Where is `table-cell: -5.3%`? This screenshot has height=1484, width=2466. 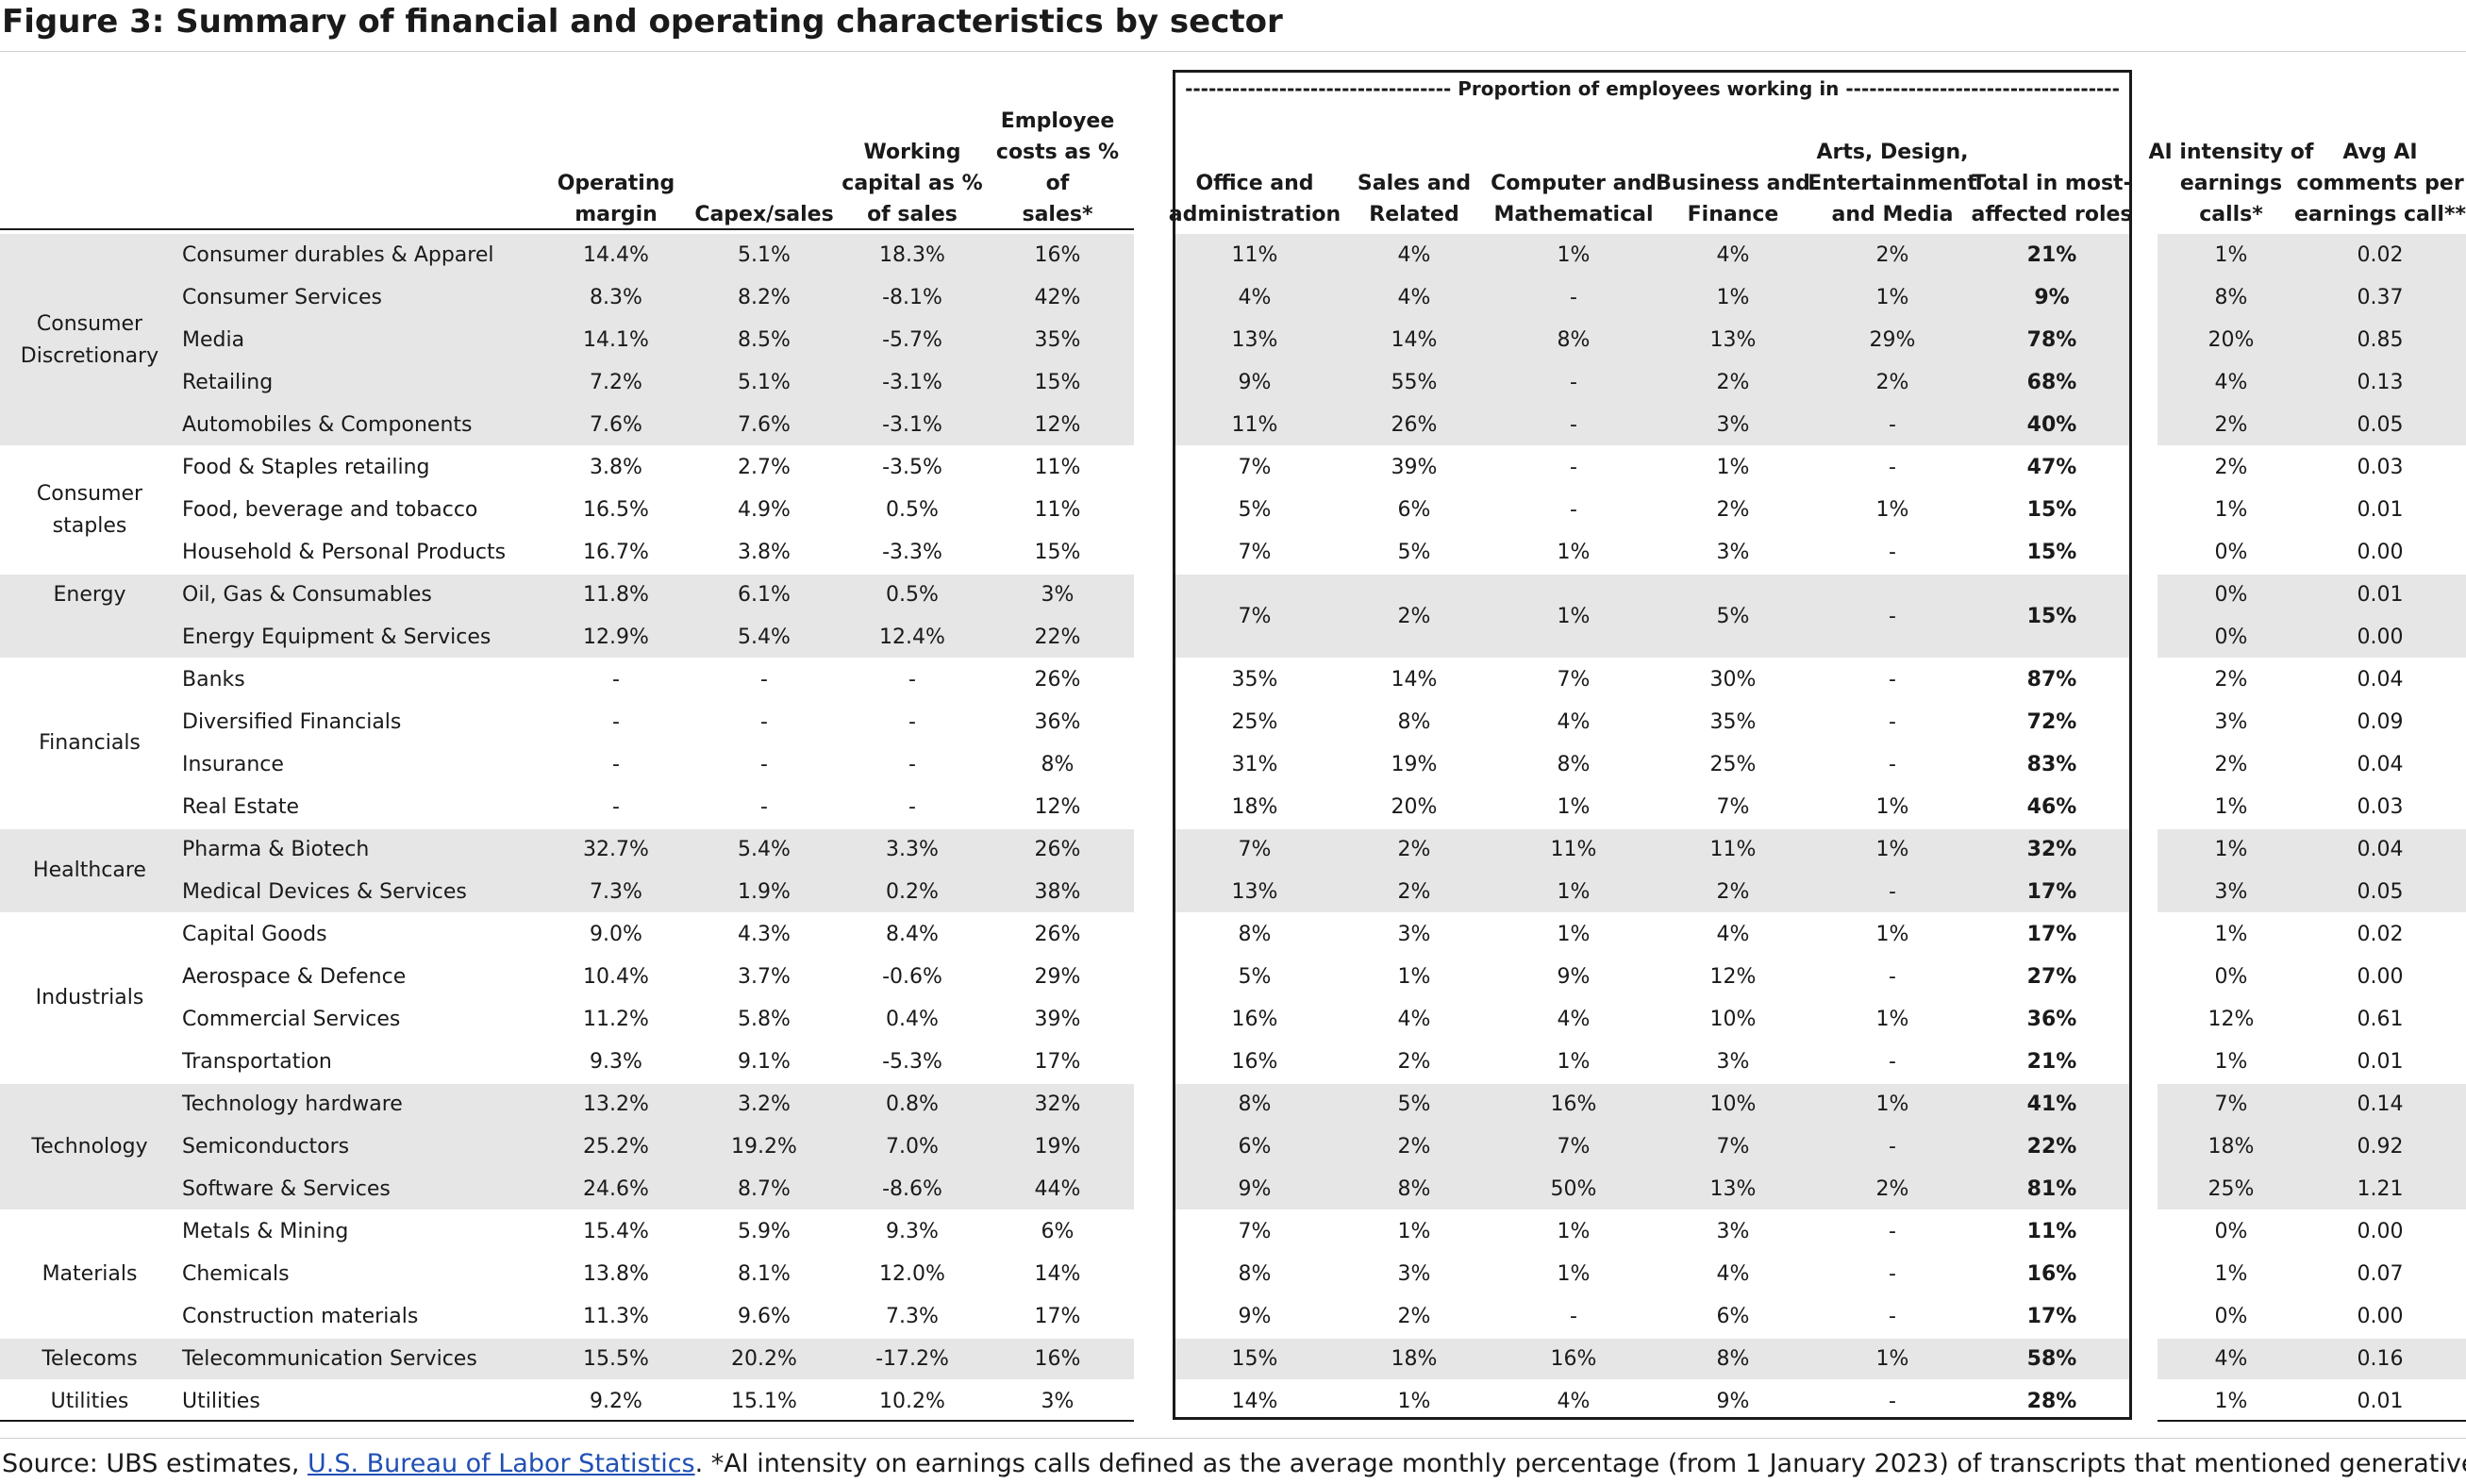
table-cell: -5.3% is located at coordinates (912, 1062).